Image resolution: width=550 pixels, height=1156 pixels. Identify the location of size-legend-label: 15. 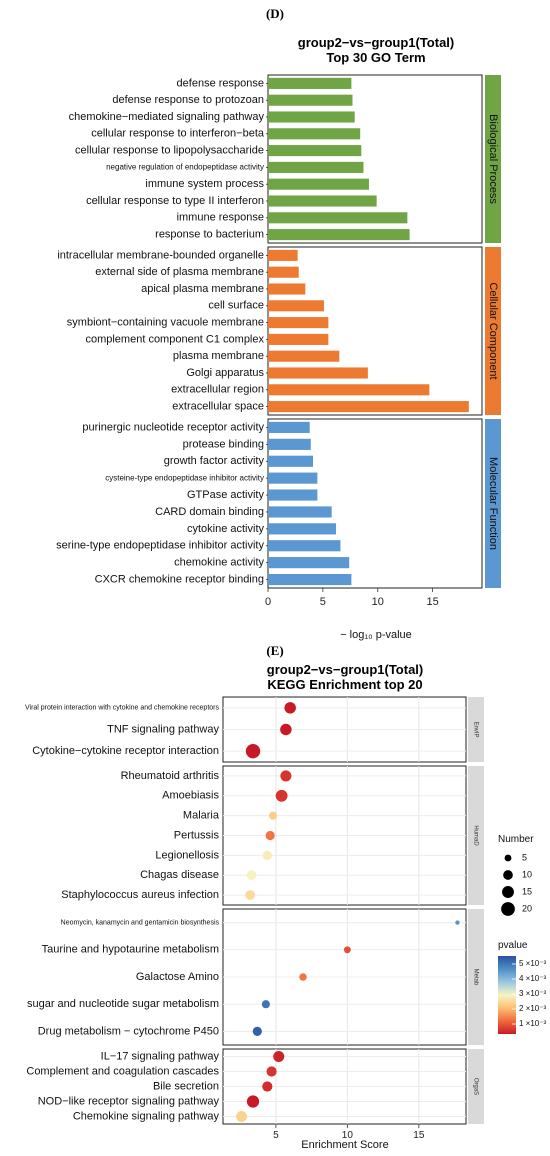
(527, 891).